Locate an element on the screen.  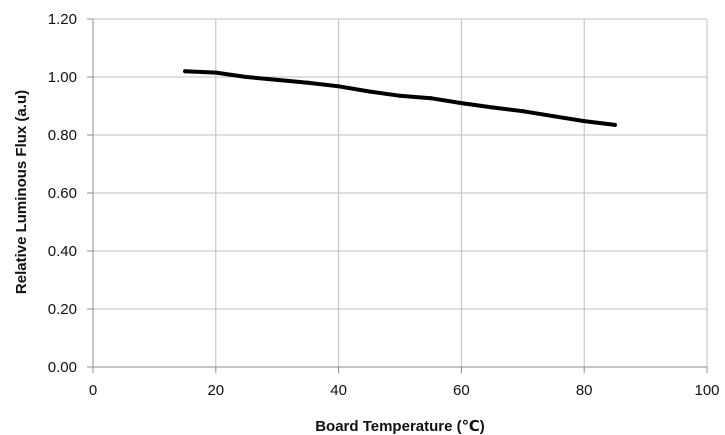
y-tick-label: 0.20 is located at coordinates (62, 309).